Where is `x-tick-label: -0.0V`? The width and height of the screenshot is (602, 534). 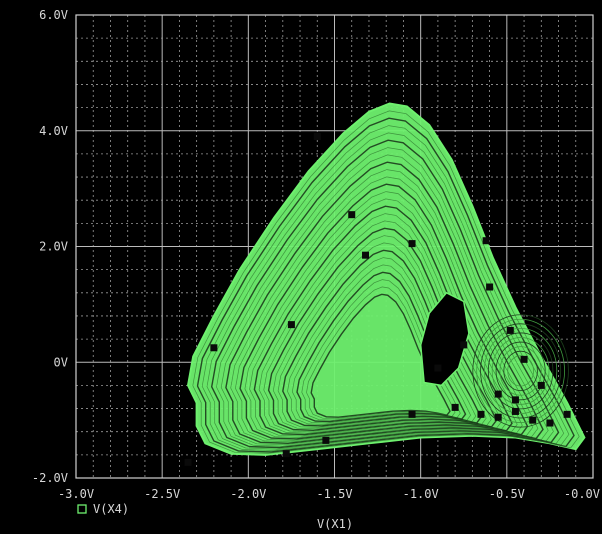
x-tick-label: -0.0V is located at coordinates (582, 494).